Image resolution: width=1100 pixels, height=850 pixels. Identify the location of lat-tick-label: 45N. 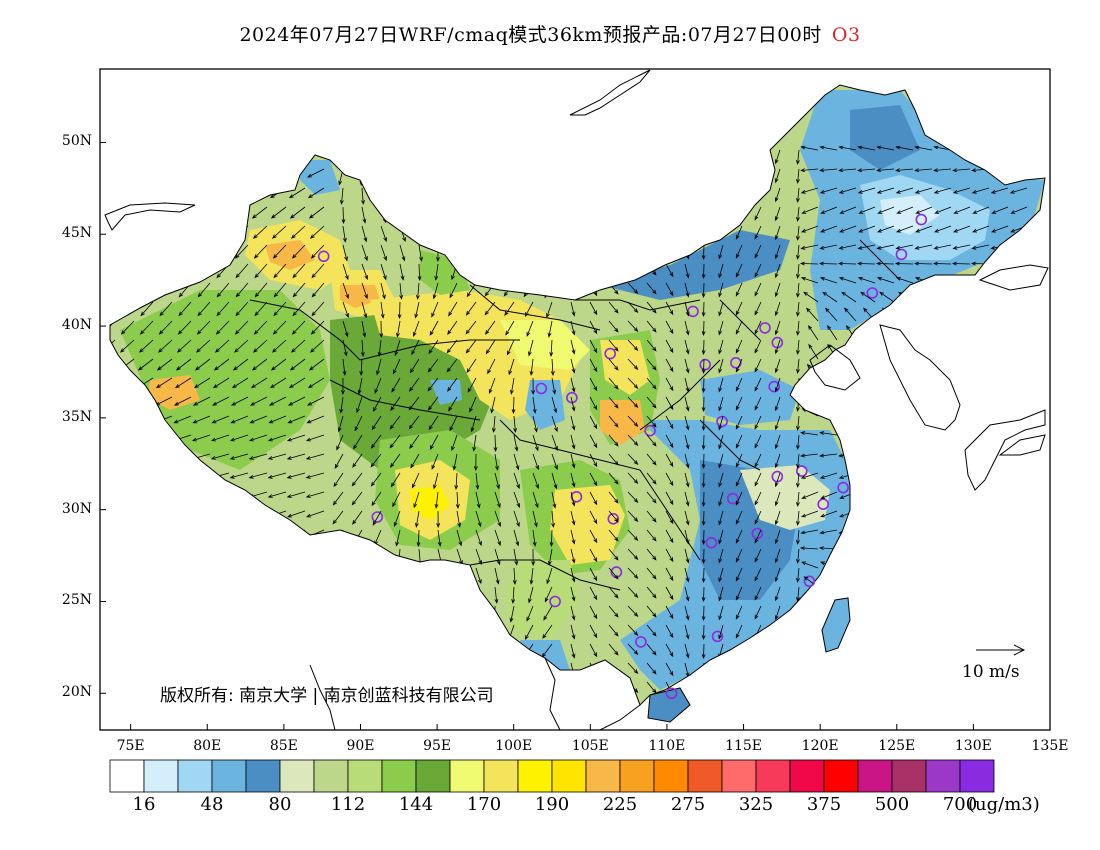
(76, 233).